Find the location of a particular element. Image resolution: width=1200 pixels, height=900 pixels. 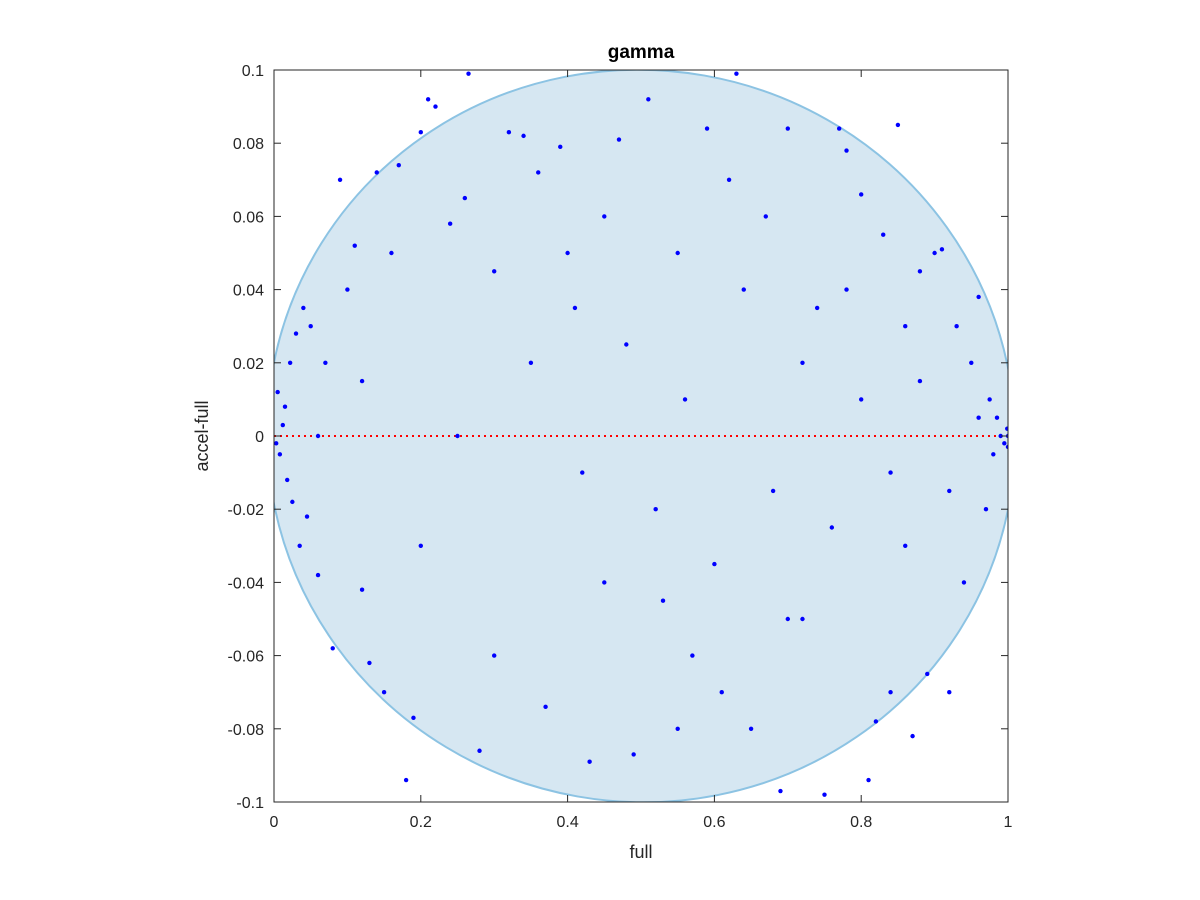

x-tick-label: 0.4 is located at coordinates (567, 822).